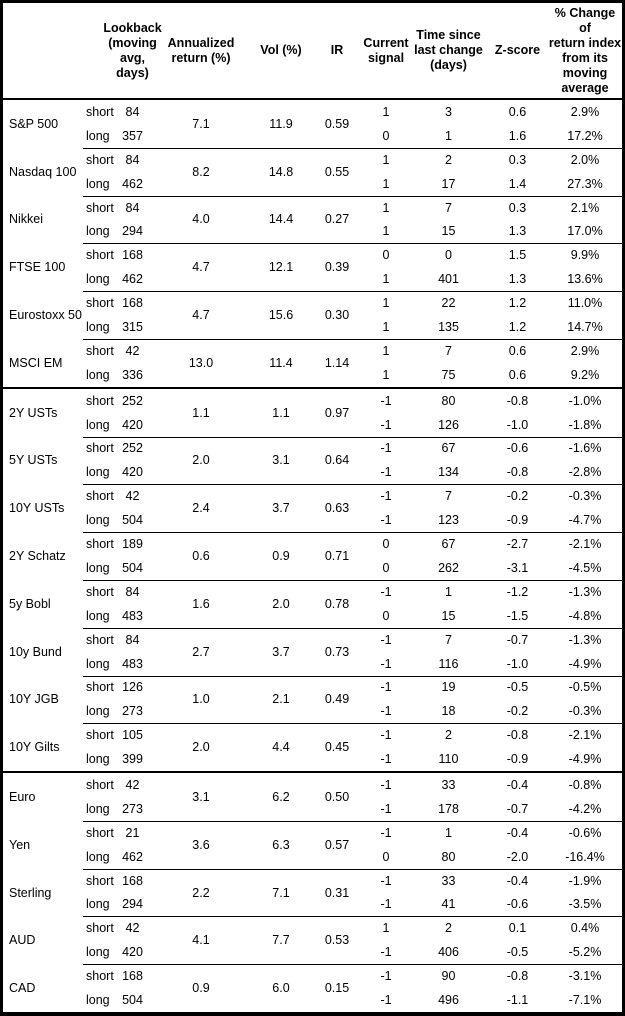 This screenshot has width=625, height=1016. I want to click on asset-name: S&P 500, so click(34, 123).